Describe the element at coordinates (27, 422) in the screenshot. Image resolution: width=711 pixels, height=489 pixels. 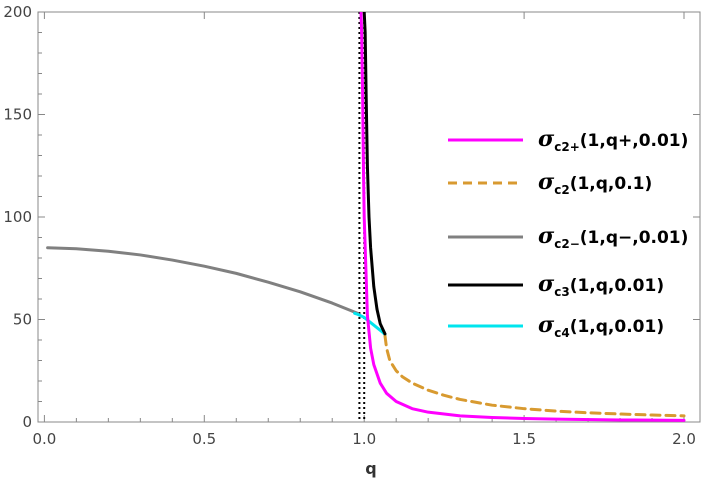
I see `y-tick-label: 0` at that location.